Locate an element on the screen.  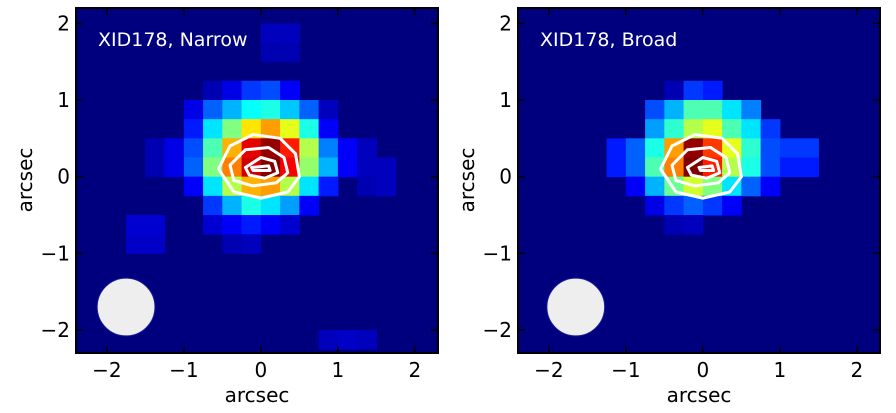
panel-title: XID178, Narrow is located at coordinates (173, 40).